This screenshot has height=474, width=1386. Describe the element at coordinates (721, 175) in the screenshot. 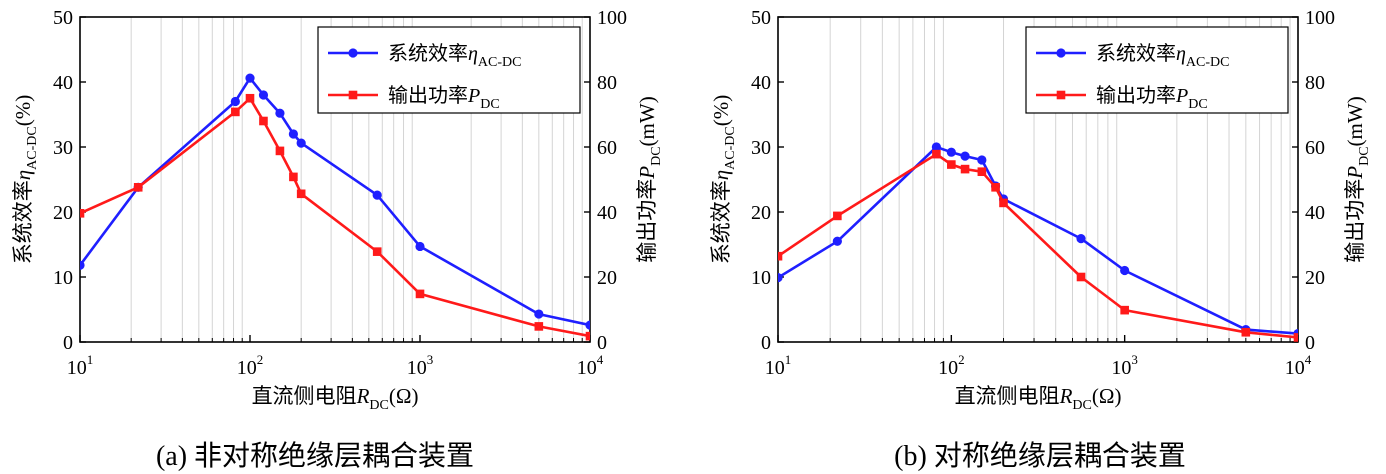

I see `y-axis-title-left-var: η` at that location.